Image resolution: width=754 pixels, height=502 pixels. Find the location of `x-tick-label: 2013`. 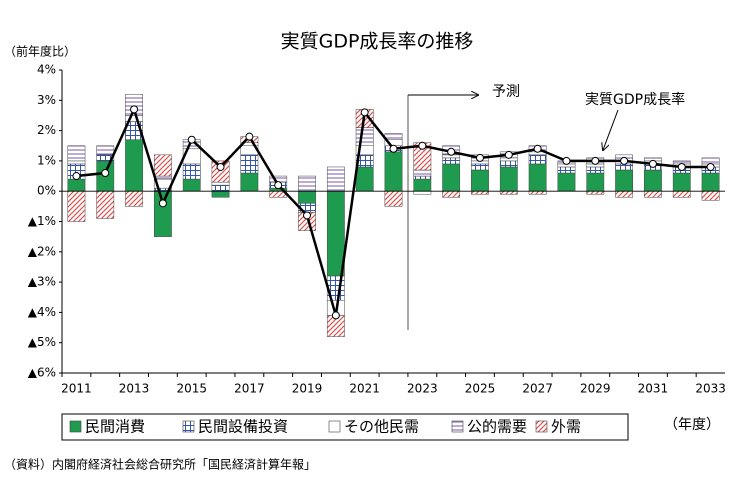

x-tick-label: 2013 is located at coordinates (134, 389).